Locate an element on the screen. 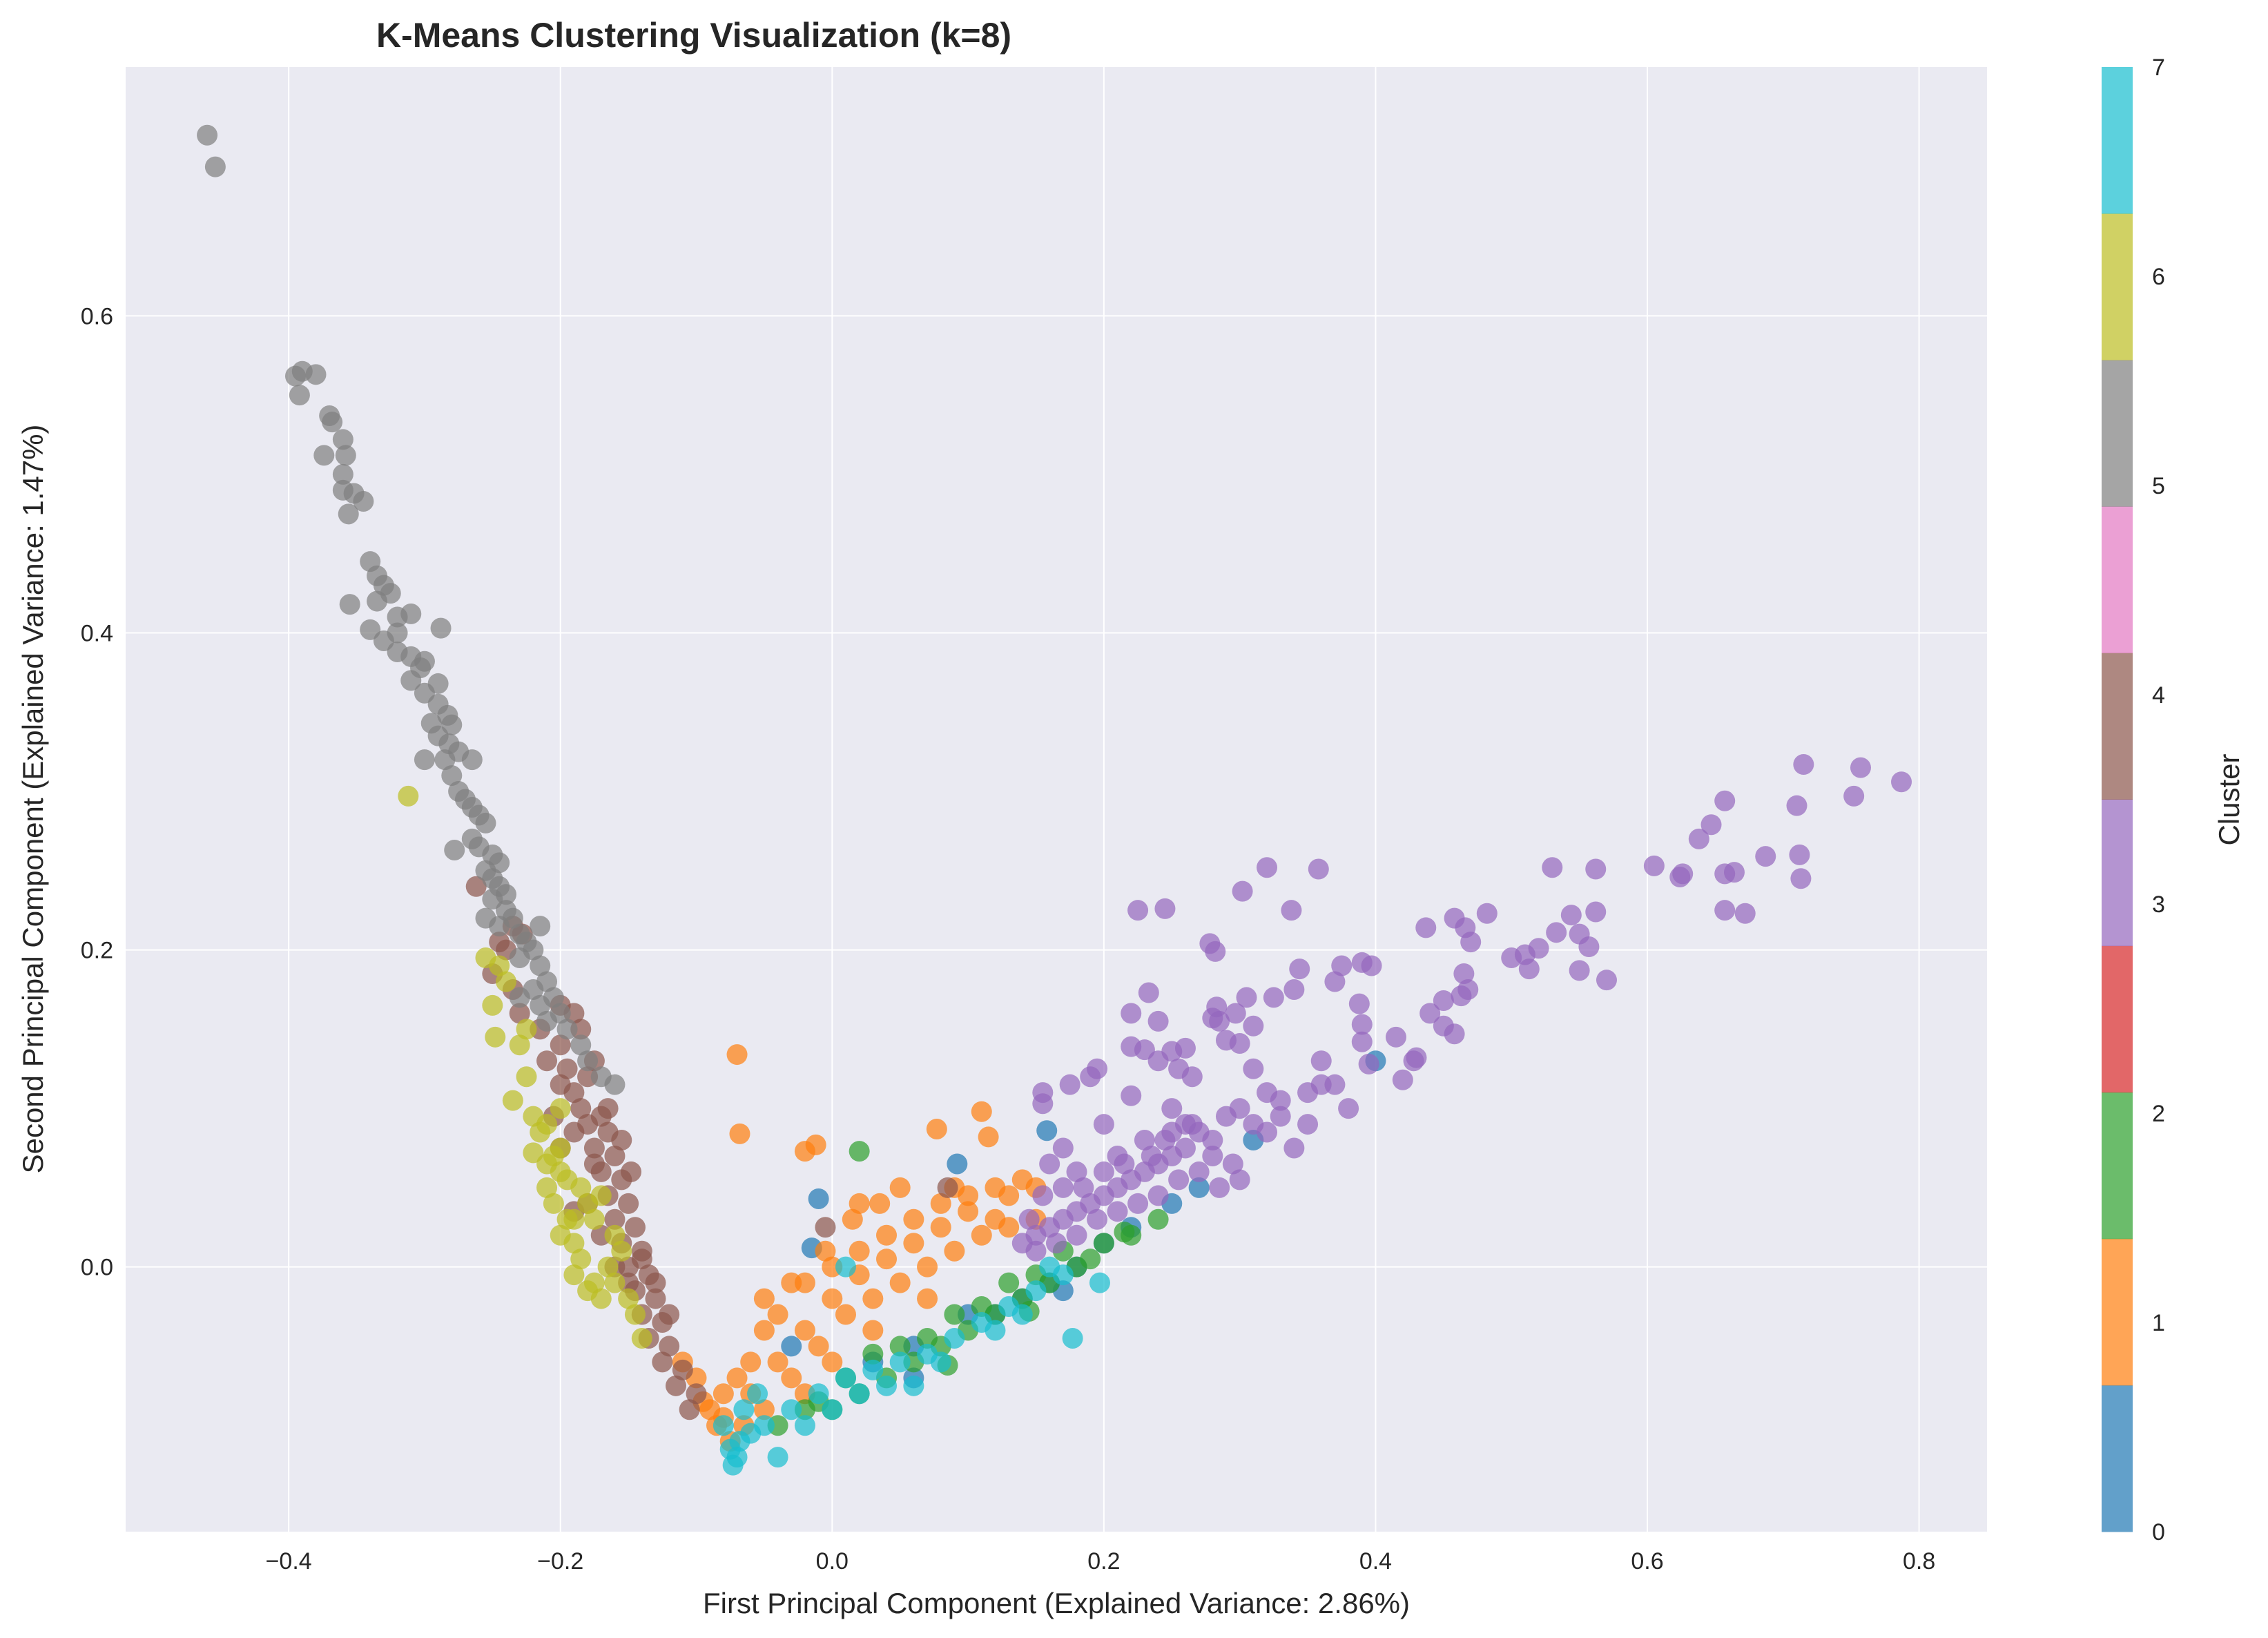  y-tick-label: 0.2 is located at coordinates (97, 951).